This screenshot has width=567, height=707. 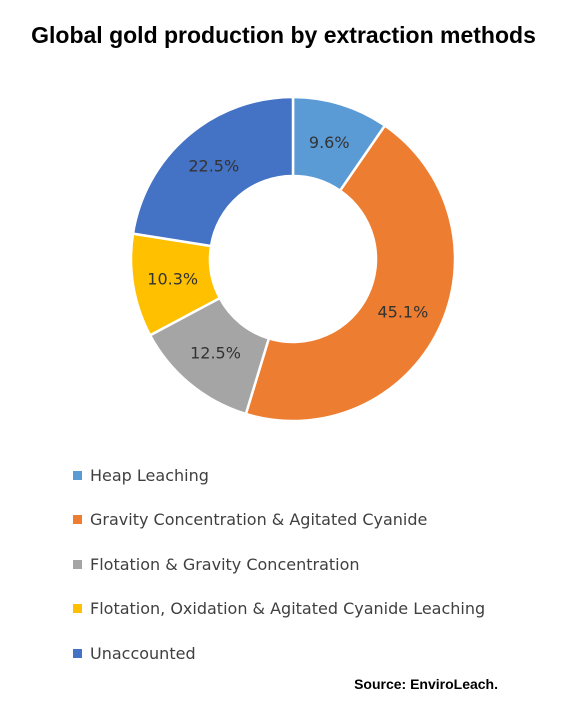 What do you see at coordinates (279, 475) in the screenshot?
I see `legend-item: Heap Leaching` at bounding box center [279, 475].